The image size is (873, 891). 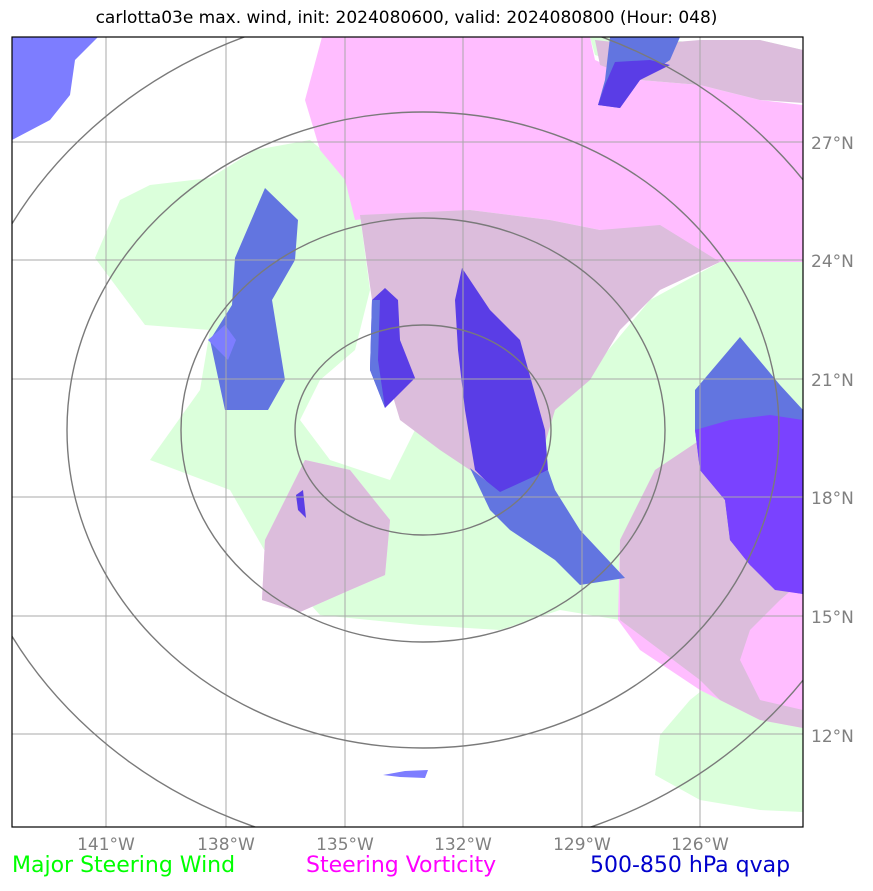 I want to click on range-ring, so click(x=423, y=430).